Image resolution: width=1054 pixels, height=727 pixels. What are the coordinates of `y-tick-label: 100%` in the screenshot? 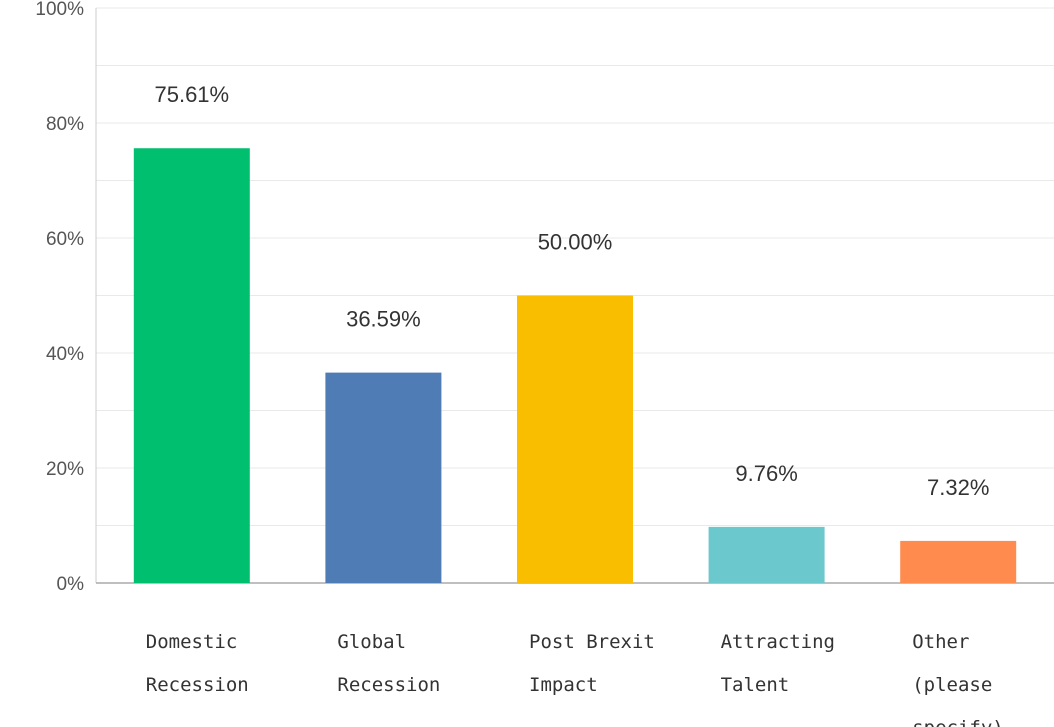 It's located at (59, 10).